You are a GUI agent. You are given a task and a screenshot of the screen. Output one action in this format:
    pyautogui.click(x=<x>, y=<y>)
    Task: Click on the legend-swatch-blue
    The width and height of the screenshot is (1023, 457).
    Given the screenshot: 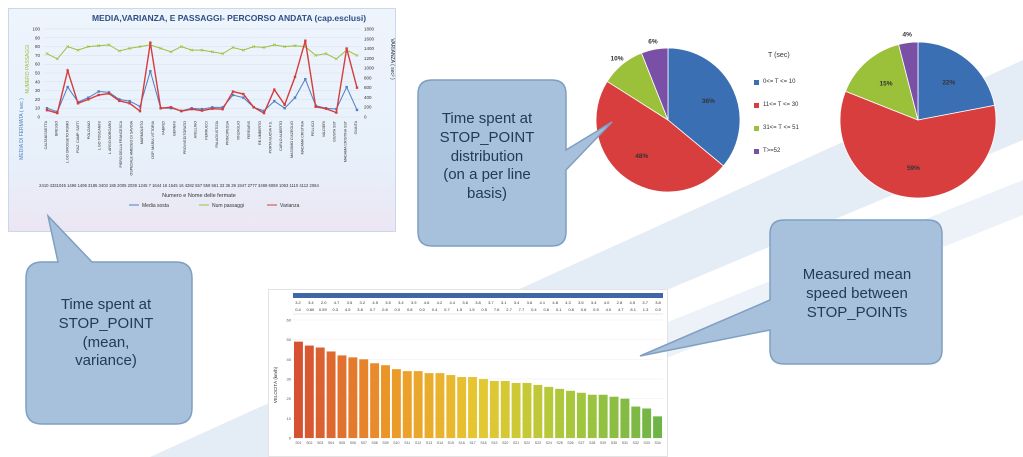 What is the action you would take?
    pyautogui.click(x=756, y=82)
    